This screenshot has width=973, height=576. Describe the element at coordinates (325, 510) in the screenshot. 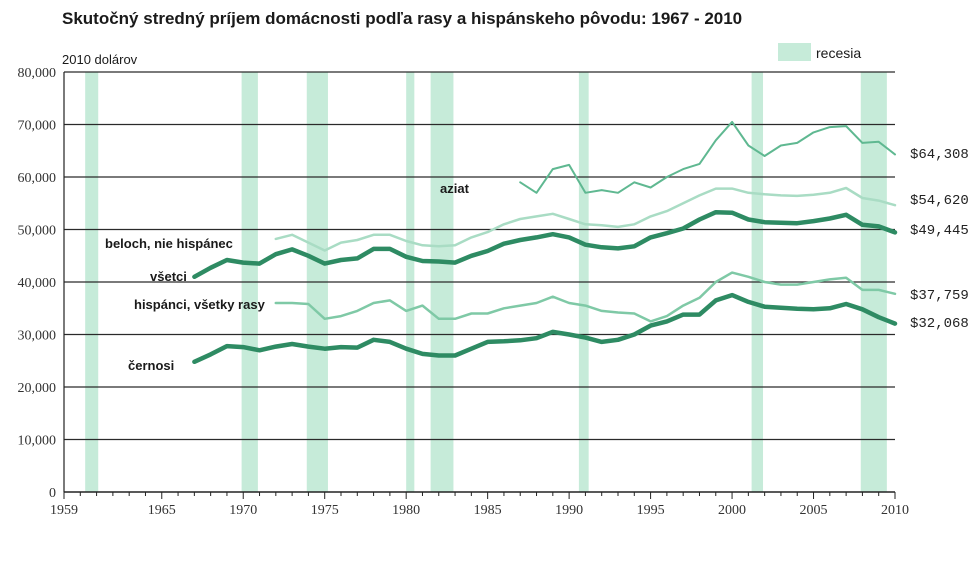

I see `x-tick-label: 1975` at that location.